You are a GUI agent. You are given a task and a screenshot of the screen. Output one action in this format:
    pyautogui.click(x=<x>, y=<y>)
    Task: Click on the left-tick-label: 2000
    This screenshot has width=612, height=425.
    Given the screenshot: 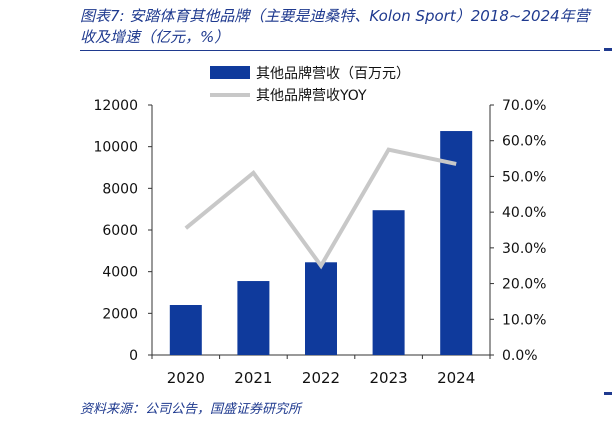 What is the action you would take?
    pyautogui.click(x=120, y=314)
    